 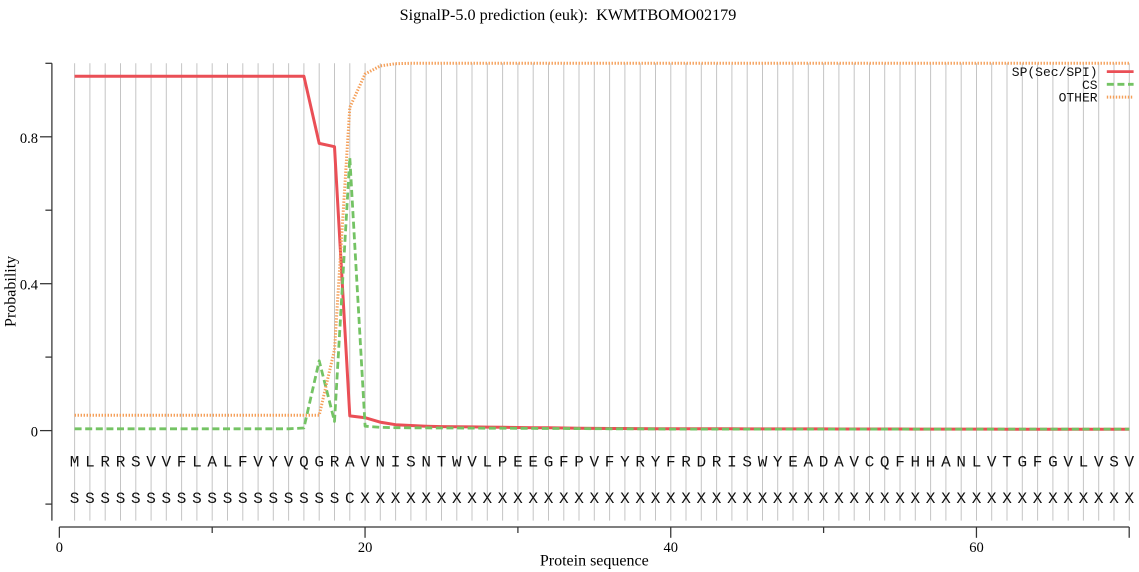 What do you see at coordinates (594, 561) in the screenshot?
I see `svg-text: Protein sequence` at bounding box center [594, 561].